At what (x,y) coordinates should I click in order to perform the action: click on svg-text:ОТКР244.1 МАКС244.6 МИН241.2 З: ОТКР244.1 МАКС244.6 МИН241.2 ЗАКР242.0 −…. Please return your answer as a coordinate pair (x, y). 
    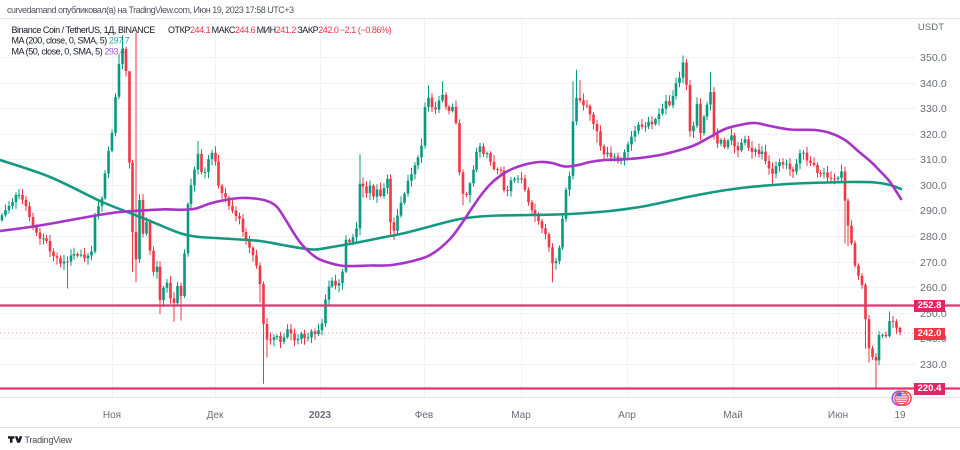
    Looking at the image, I should click on (279, 30).